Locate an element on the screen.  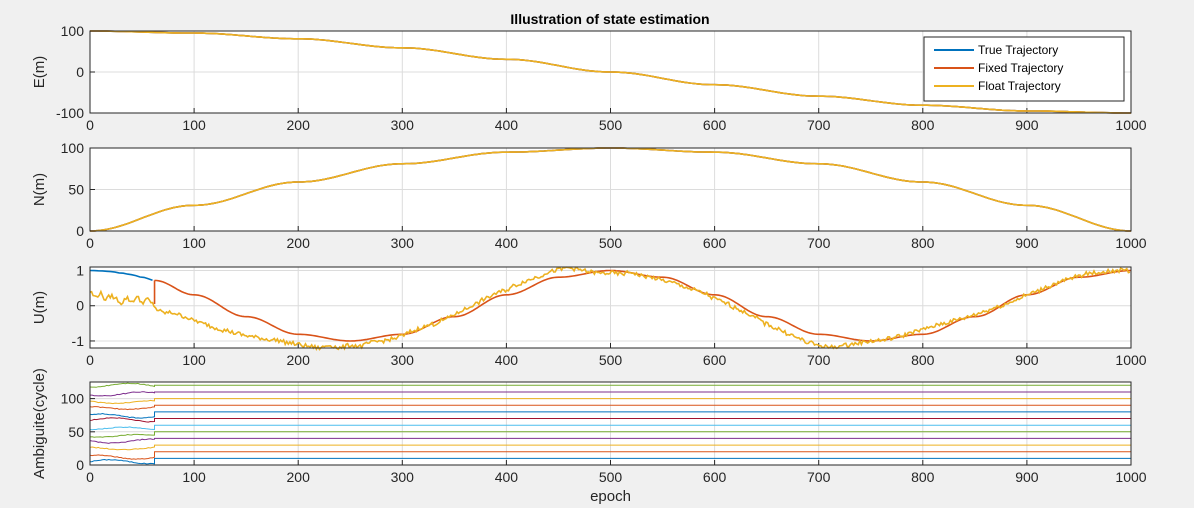
legend-entry: True Trajectory is located at coordinates (1018, 50).